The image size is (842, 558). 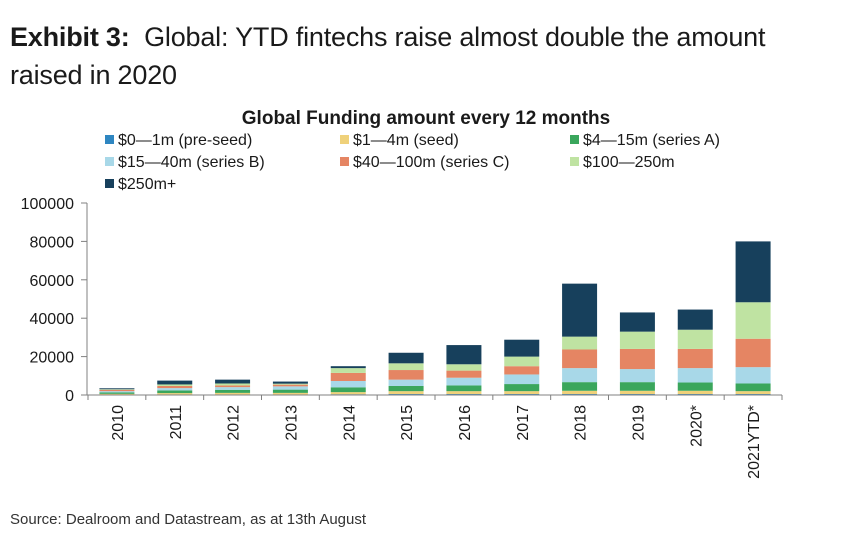 What do you see at coordinates (234, 423) in the screenshot?
I see `x-tick-label: 2012` at bounding box center [234, 423].